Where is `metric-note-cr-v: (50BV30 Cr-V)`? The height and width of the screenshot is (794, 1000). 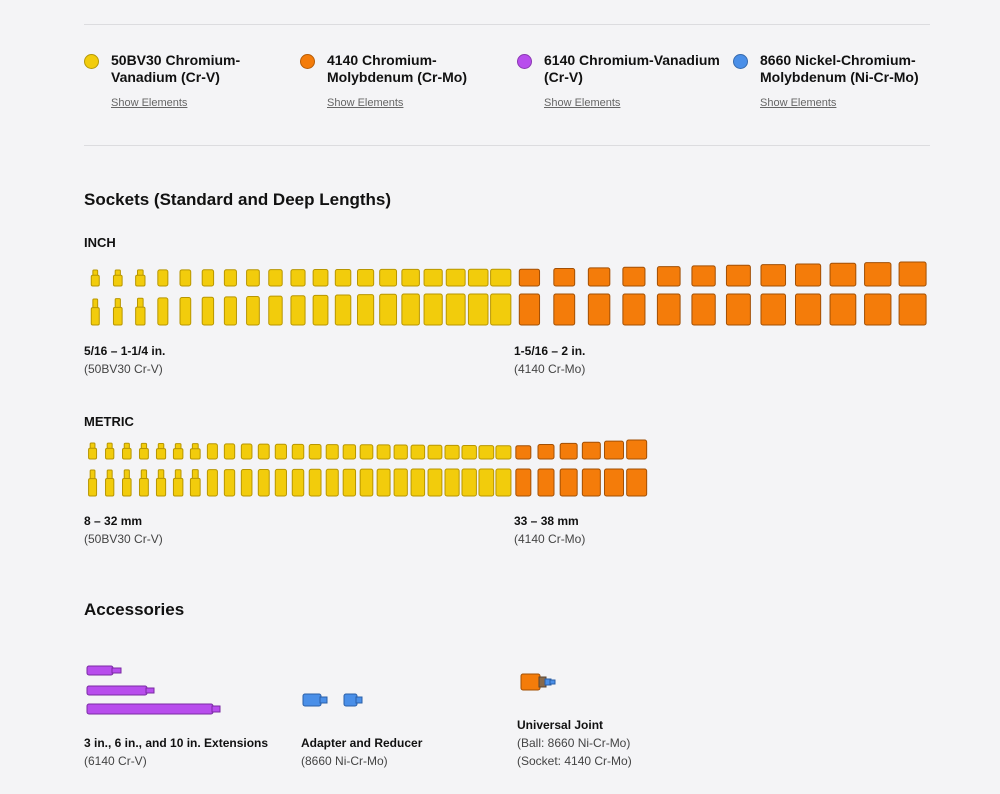 metric-note-cr-v: (50BV30 Cr-V) is located at coordinates (123, 539).